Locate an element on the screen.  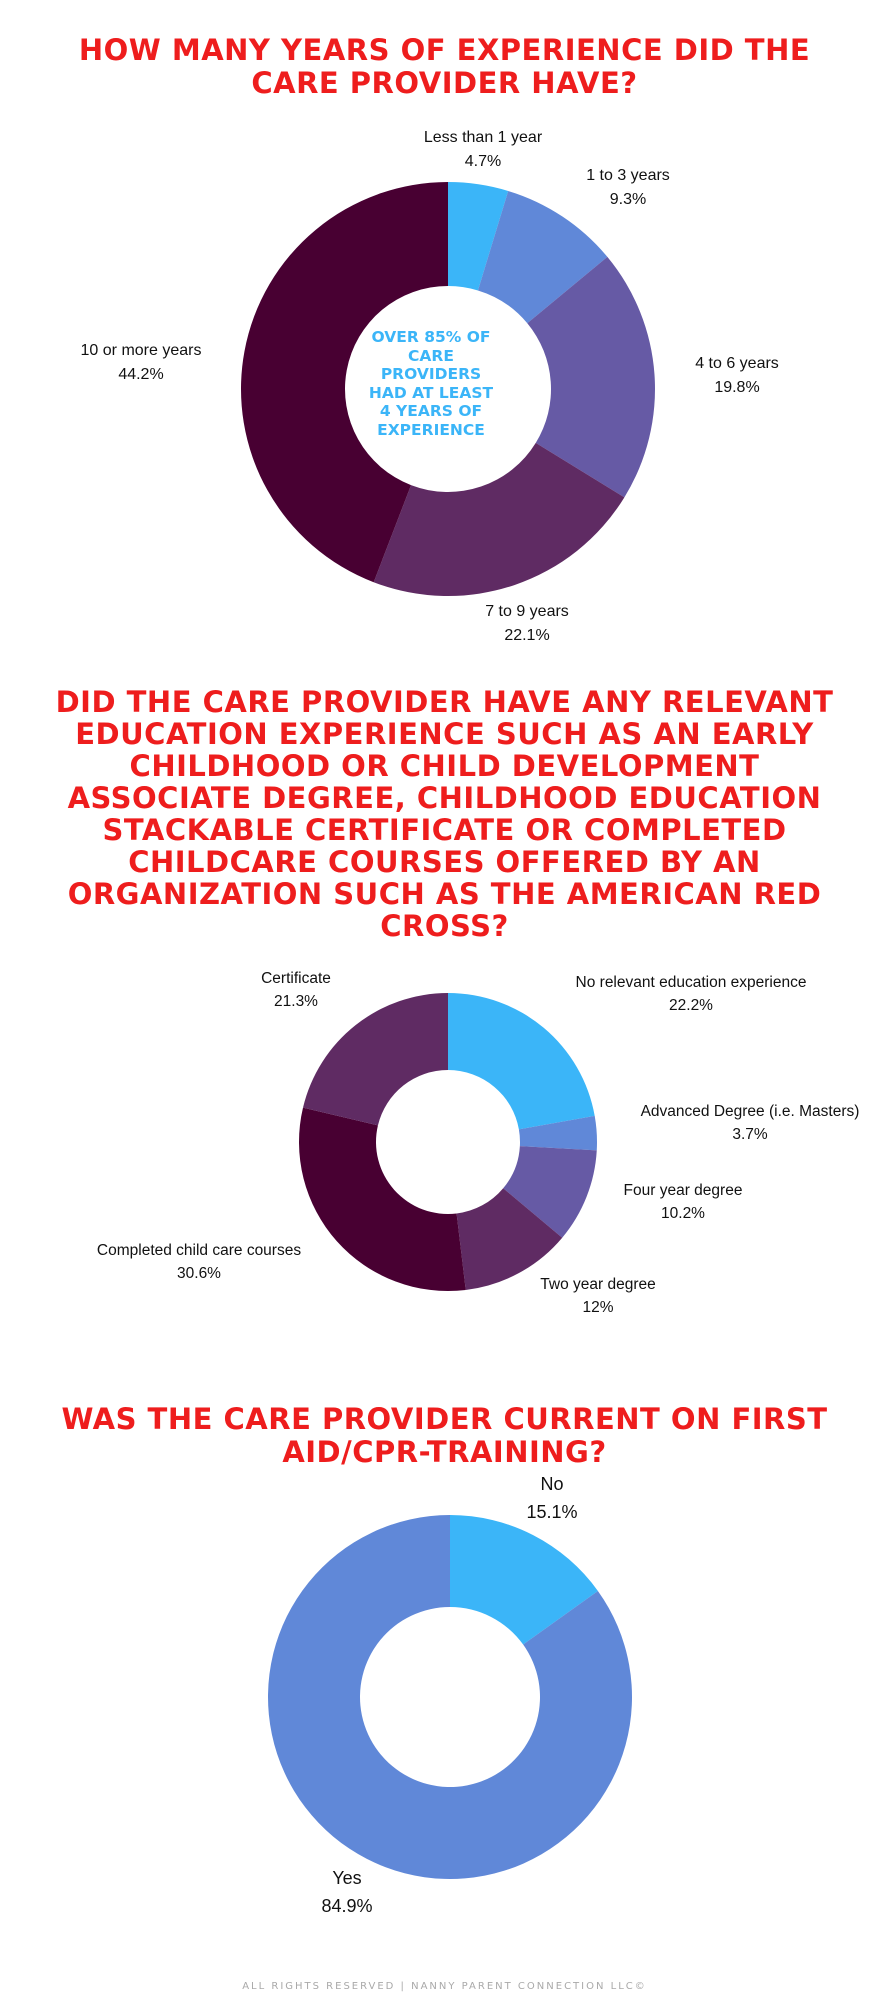
slice-value-1-to-3-years: 9.3% is located at coordinates (628, 199).